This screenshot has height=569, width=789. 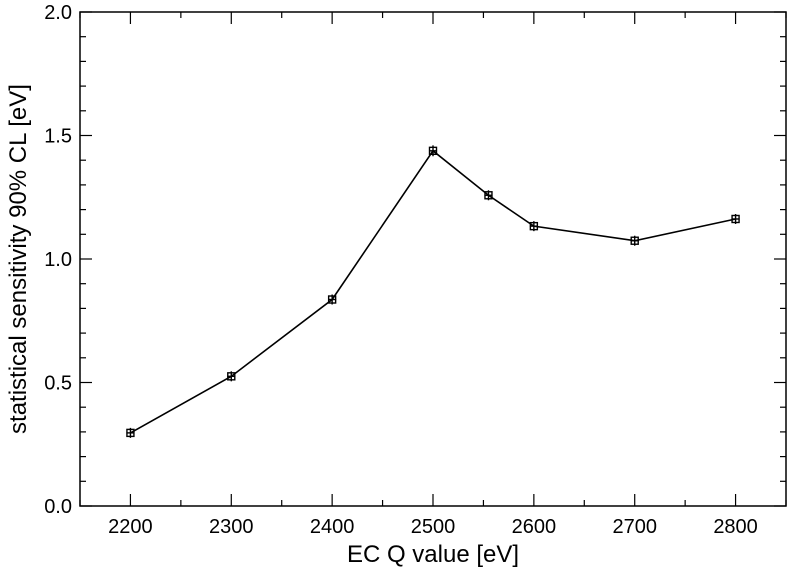 What do you see at coordinates (58, 13) in the screenshot?
I see `y-tick-label: 2.0` at bounding box center [58, 13].